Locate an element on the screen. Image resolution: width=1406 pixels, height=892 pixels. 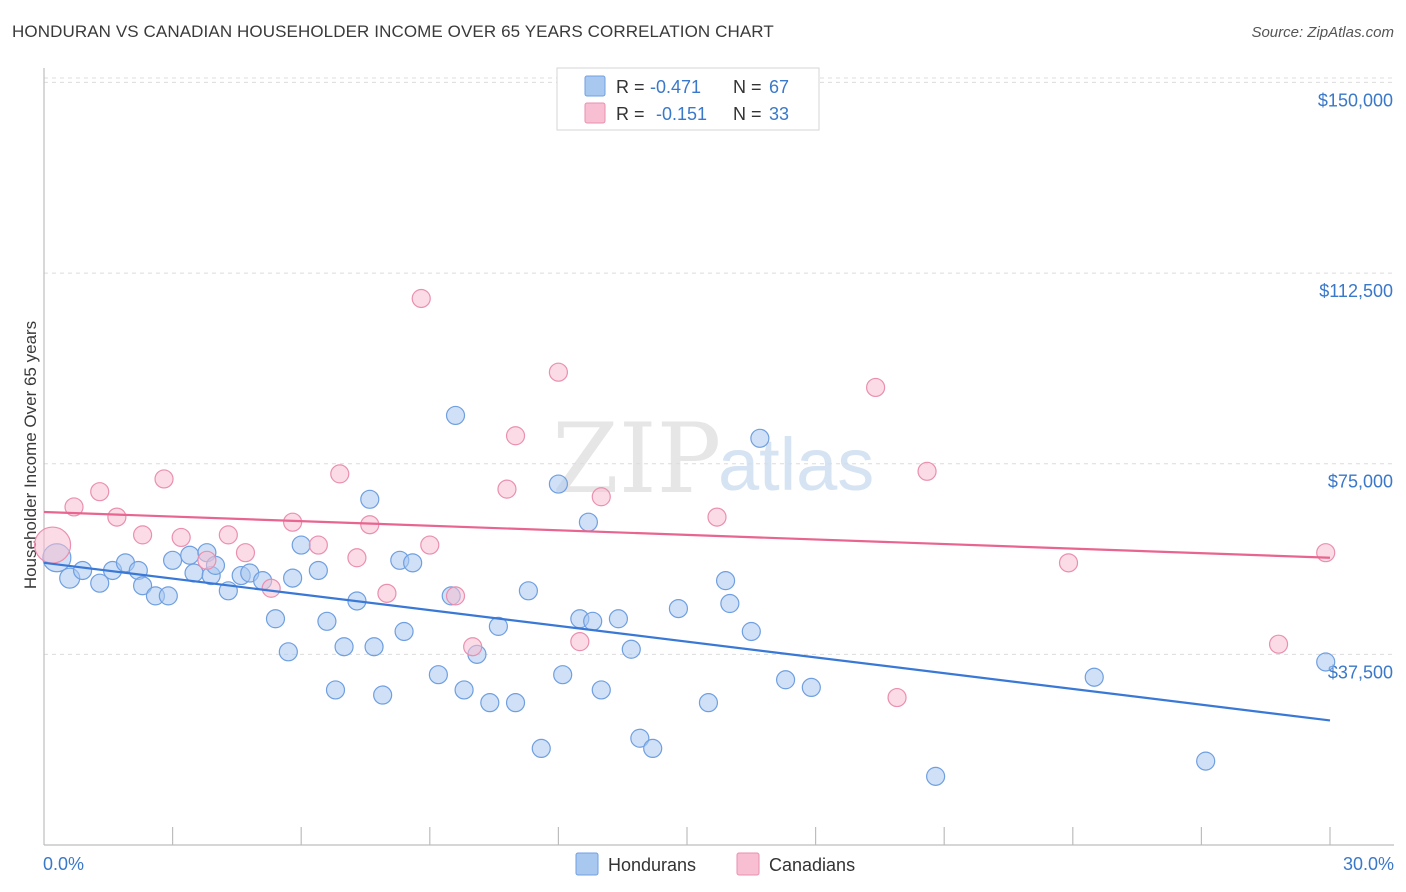
y-tick-labels: $37,500 $75,000 $112,500 $150,000 is located at coordinates (1355, 386).